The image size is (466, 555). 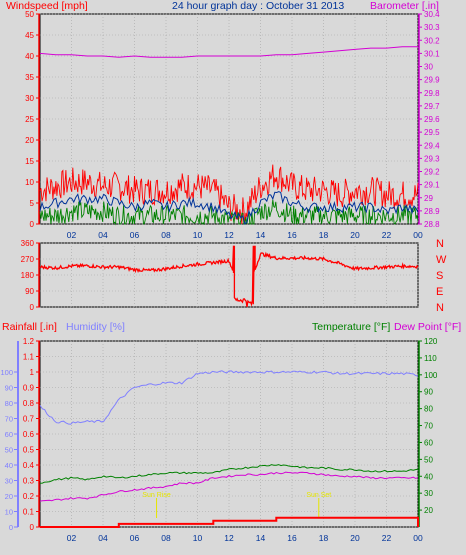 I want to click on direction-ytick-label: 180, so click(x=28, y=275).